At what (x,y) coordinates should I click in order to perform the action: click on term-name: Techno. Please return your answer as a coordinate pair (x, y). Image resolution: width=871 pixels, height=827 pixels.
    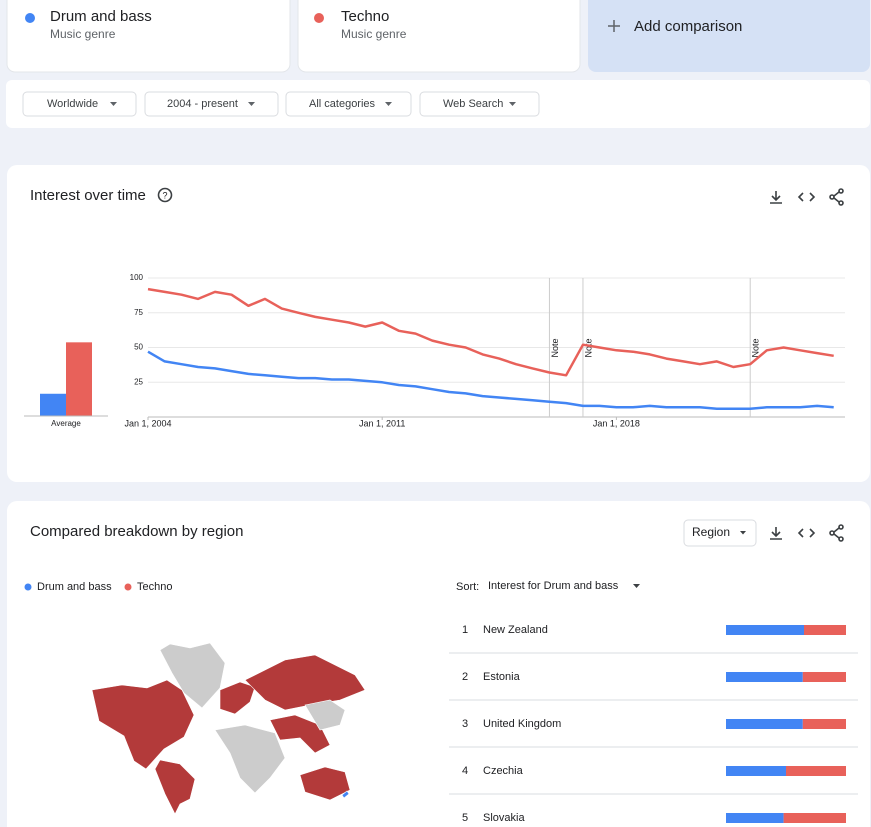
    Looking at the image, I should click on (365, 16).